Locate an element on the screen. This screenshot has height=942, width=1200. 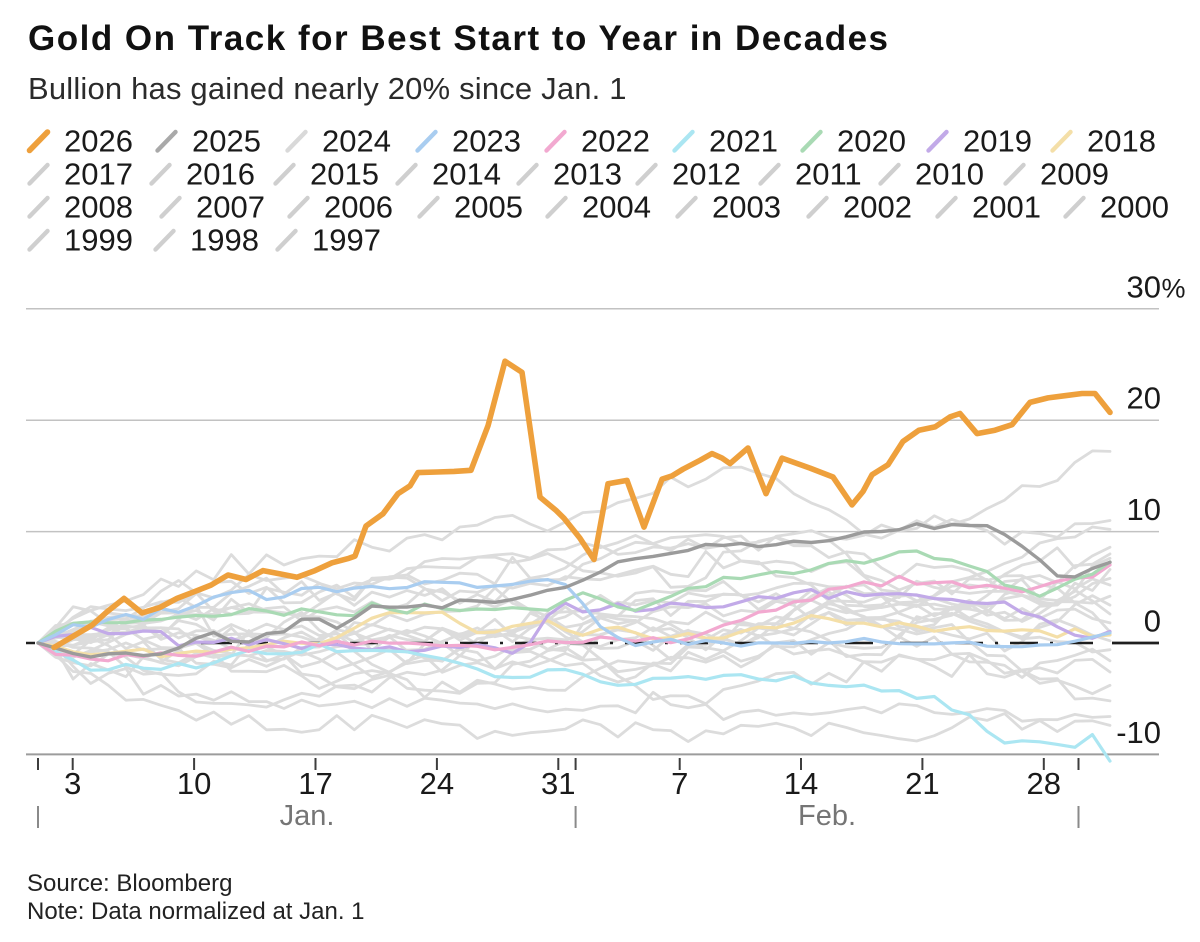
svg-text: 2012 is located at coordinates (706, 174).